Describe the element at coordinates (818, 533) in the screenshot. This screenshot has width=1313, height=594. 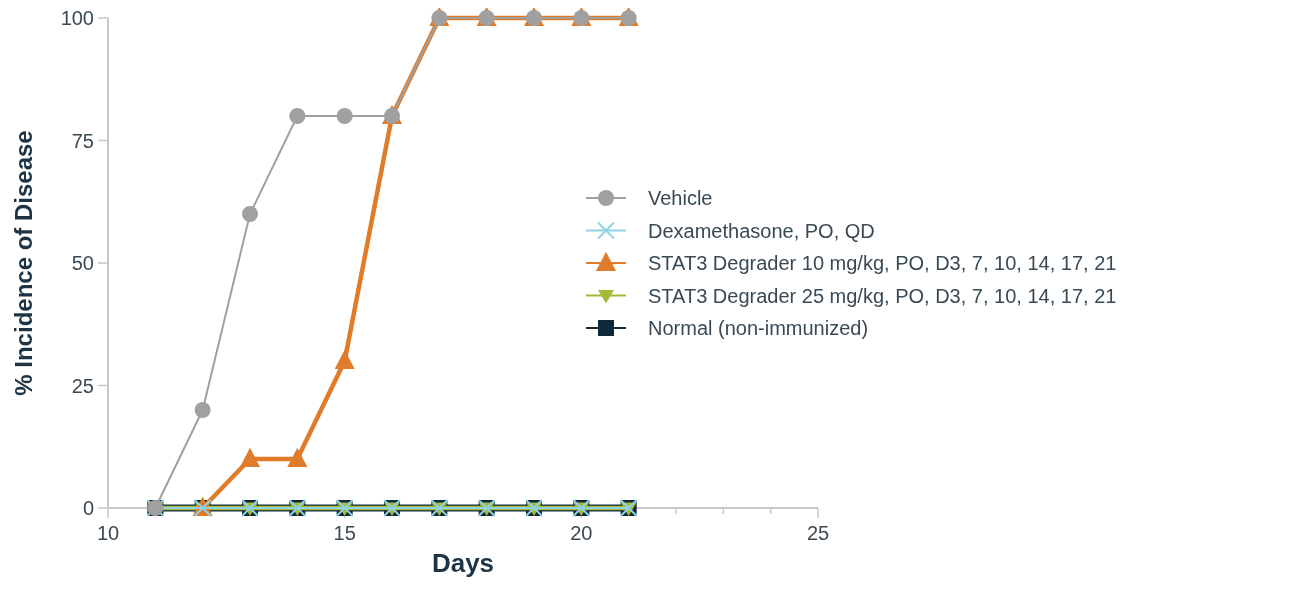
I see `x-tick-label: 25` at that location.